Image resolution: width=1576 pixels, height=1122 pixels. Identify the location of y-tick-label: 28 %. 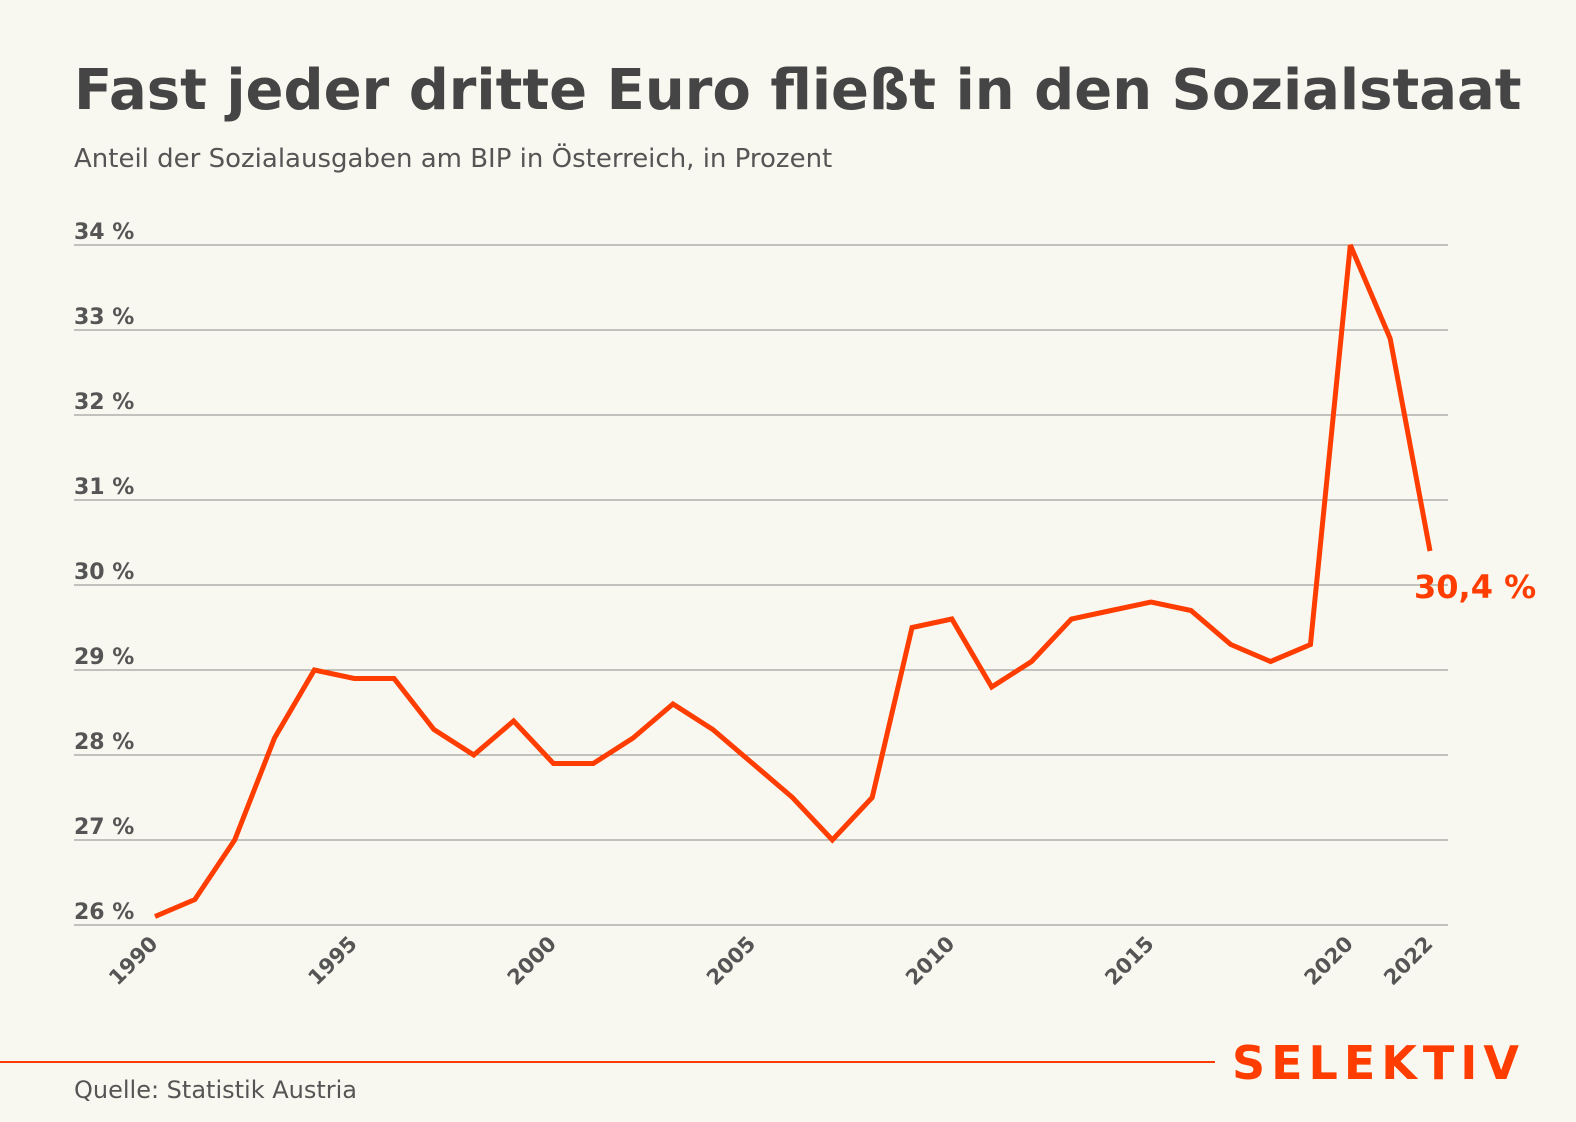
(104, 742).